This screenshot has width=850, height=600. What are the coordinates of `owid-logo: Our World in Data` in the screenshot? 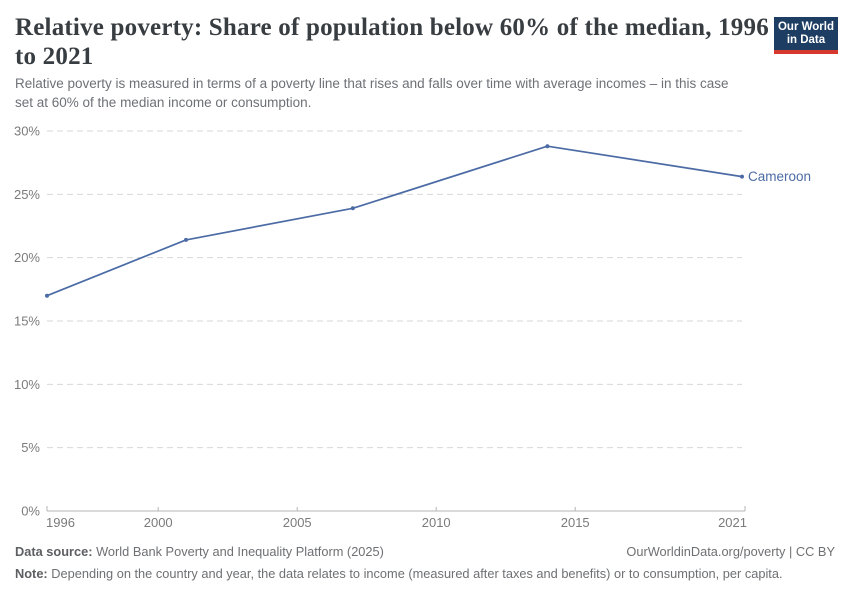 It's located at (806, 35).